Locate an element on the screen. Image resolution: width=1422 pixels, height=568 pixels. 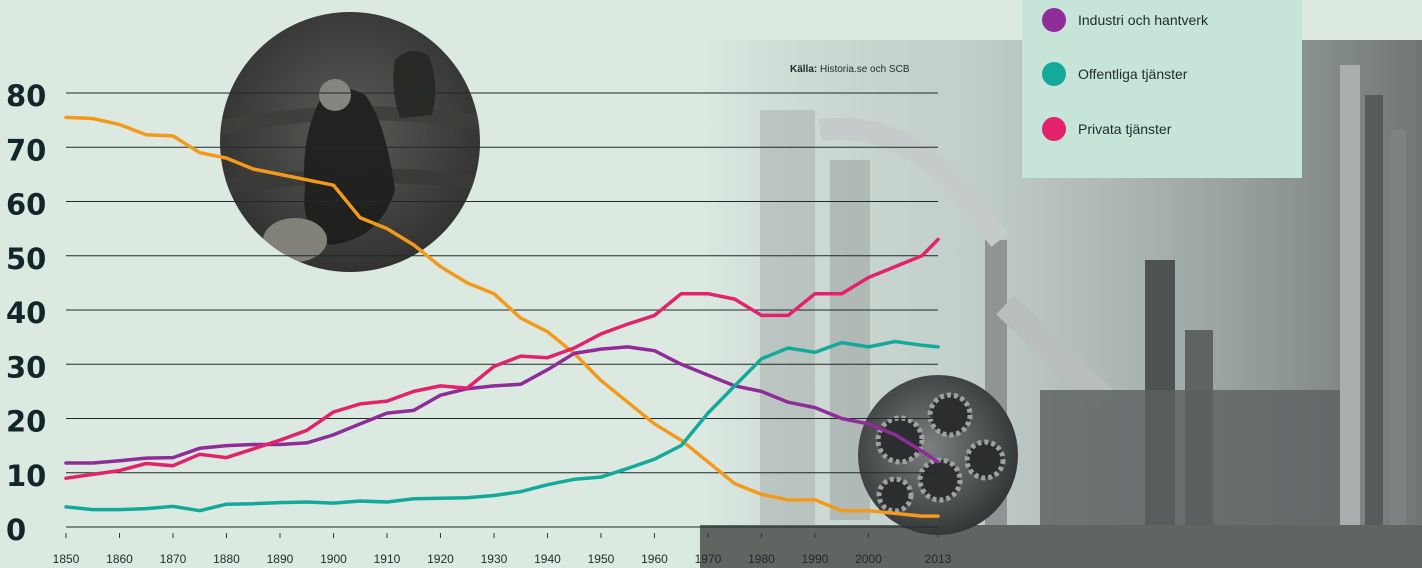
x-tick-label: 1910 is located at coordinates (387, 559).